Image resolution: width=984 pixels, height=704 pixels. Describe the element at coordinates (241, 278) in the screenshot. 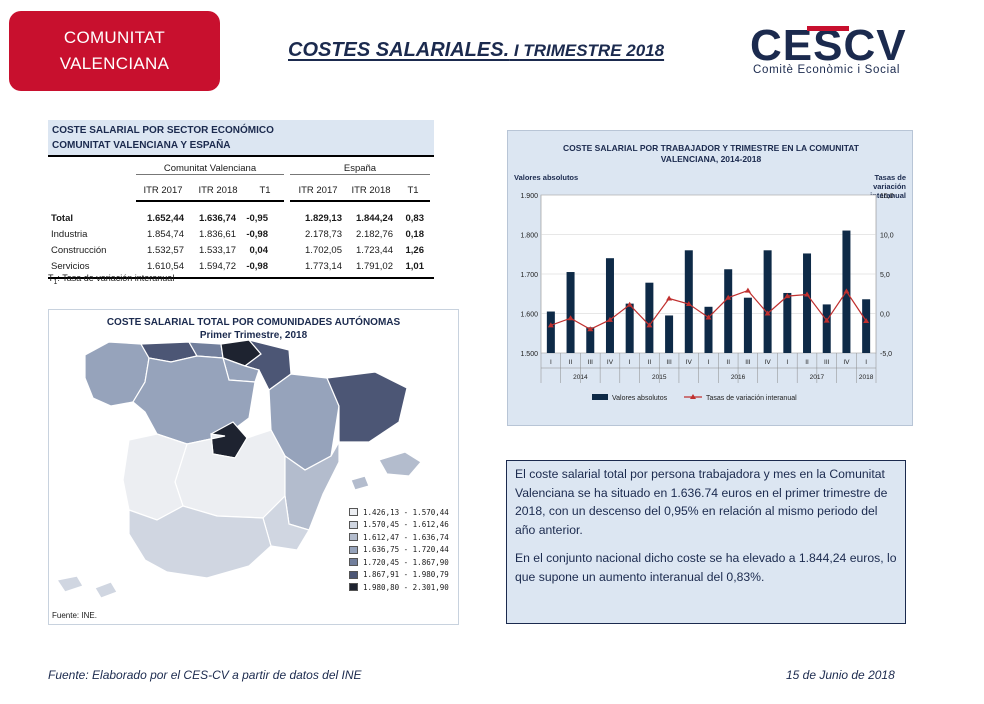

I see `table-bottom-rule` at that location.